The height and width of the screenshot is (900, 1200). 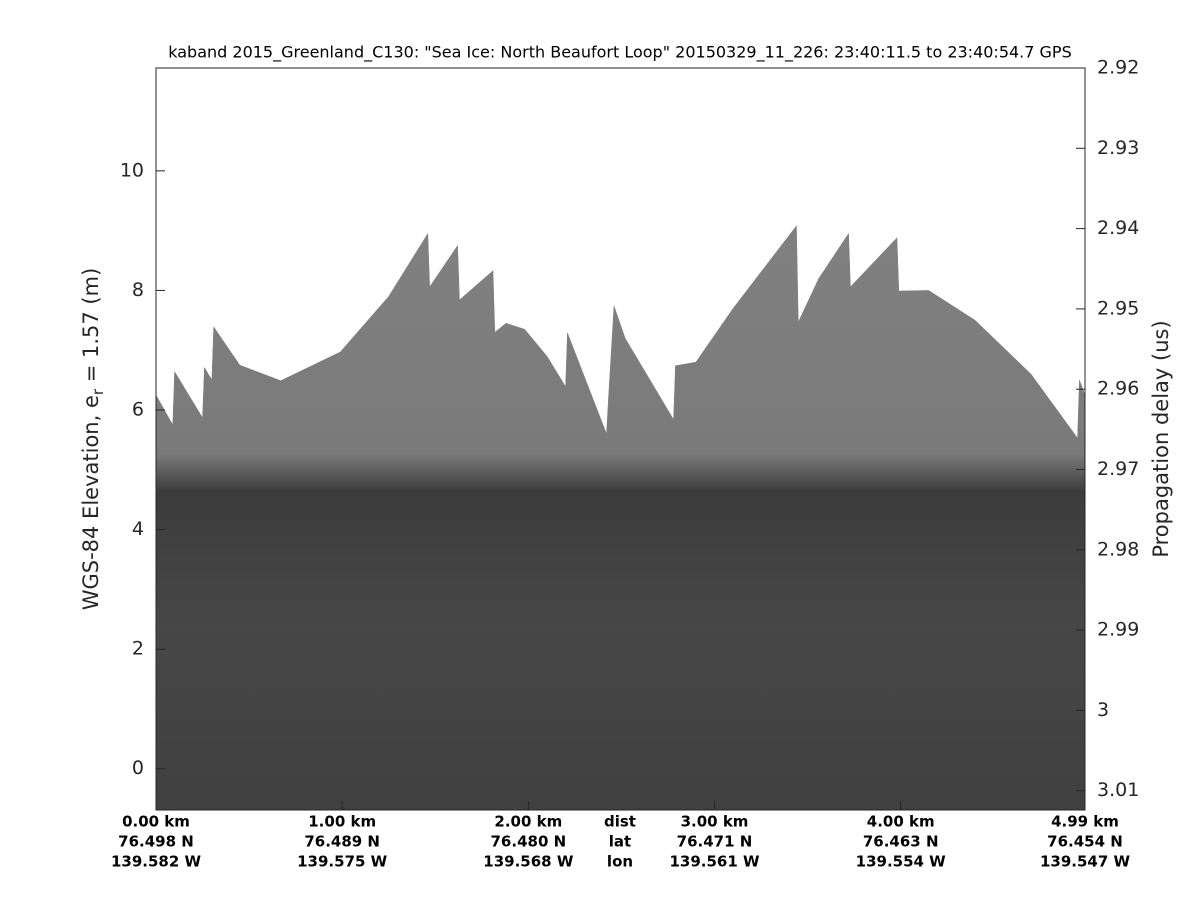 I want to click on x-tick-dist: 3.00 km, so click(x=715, y=822).